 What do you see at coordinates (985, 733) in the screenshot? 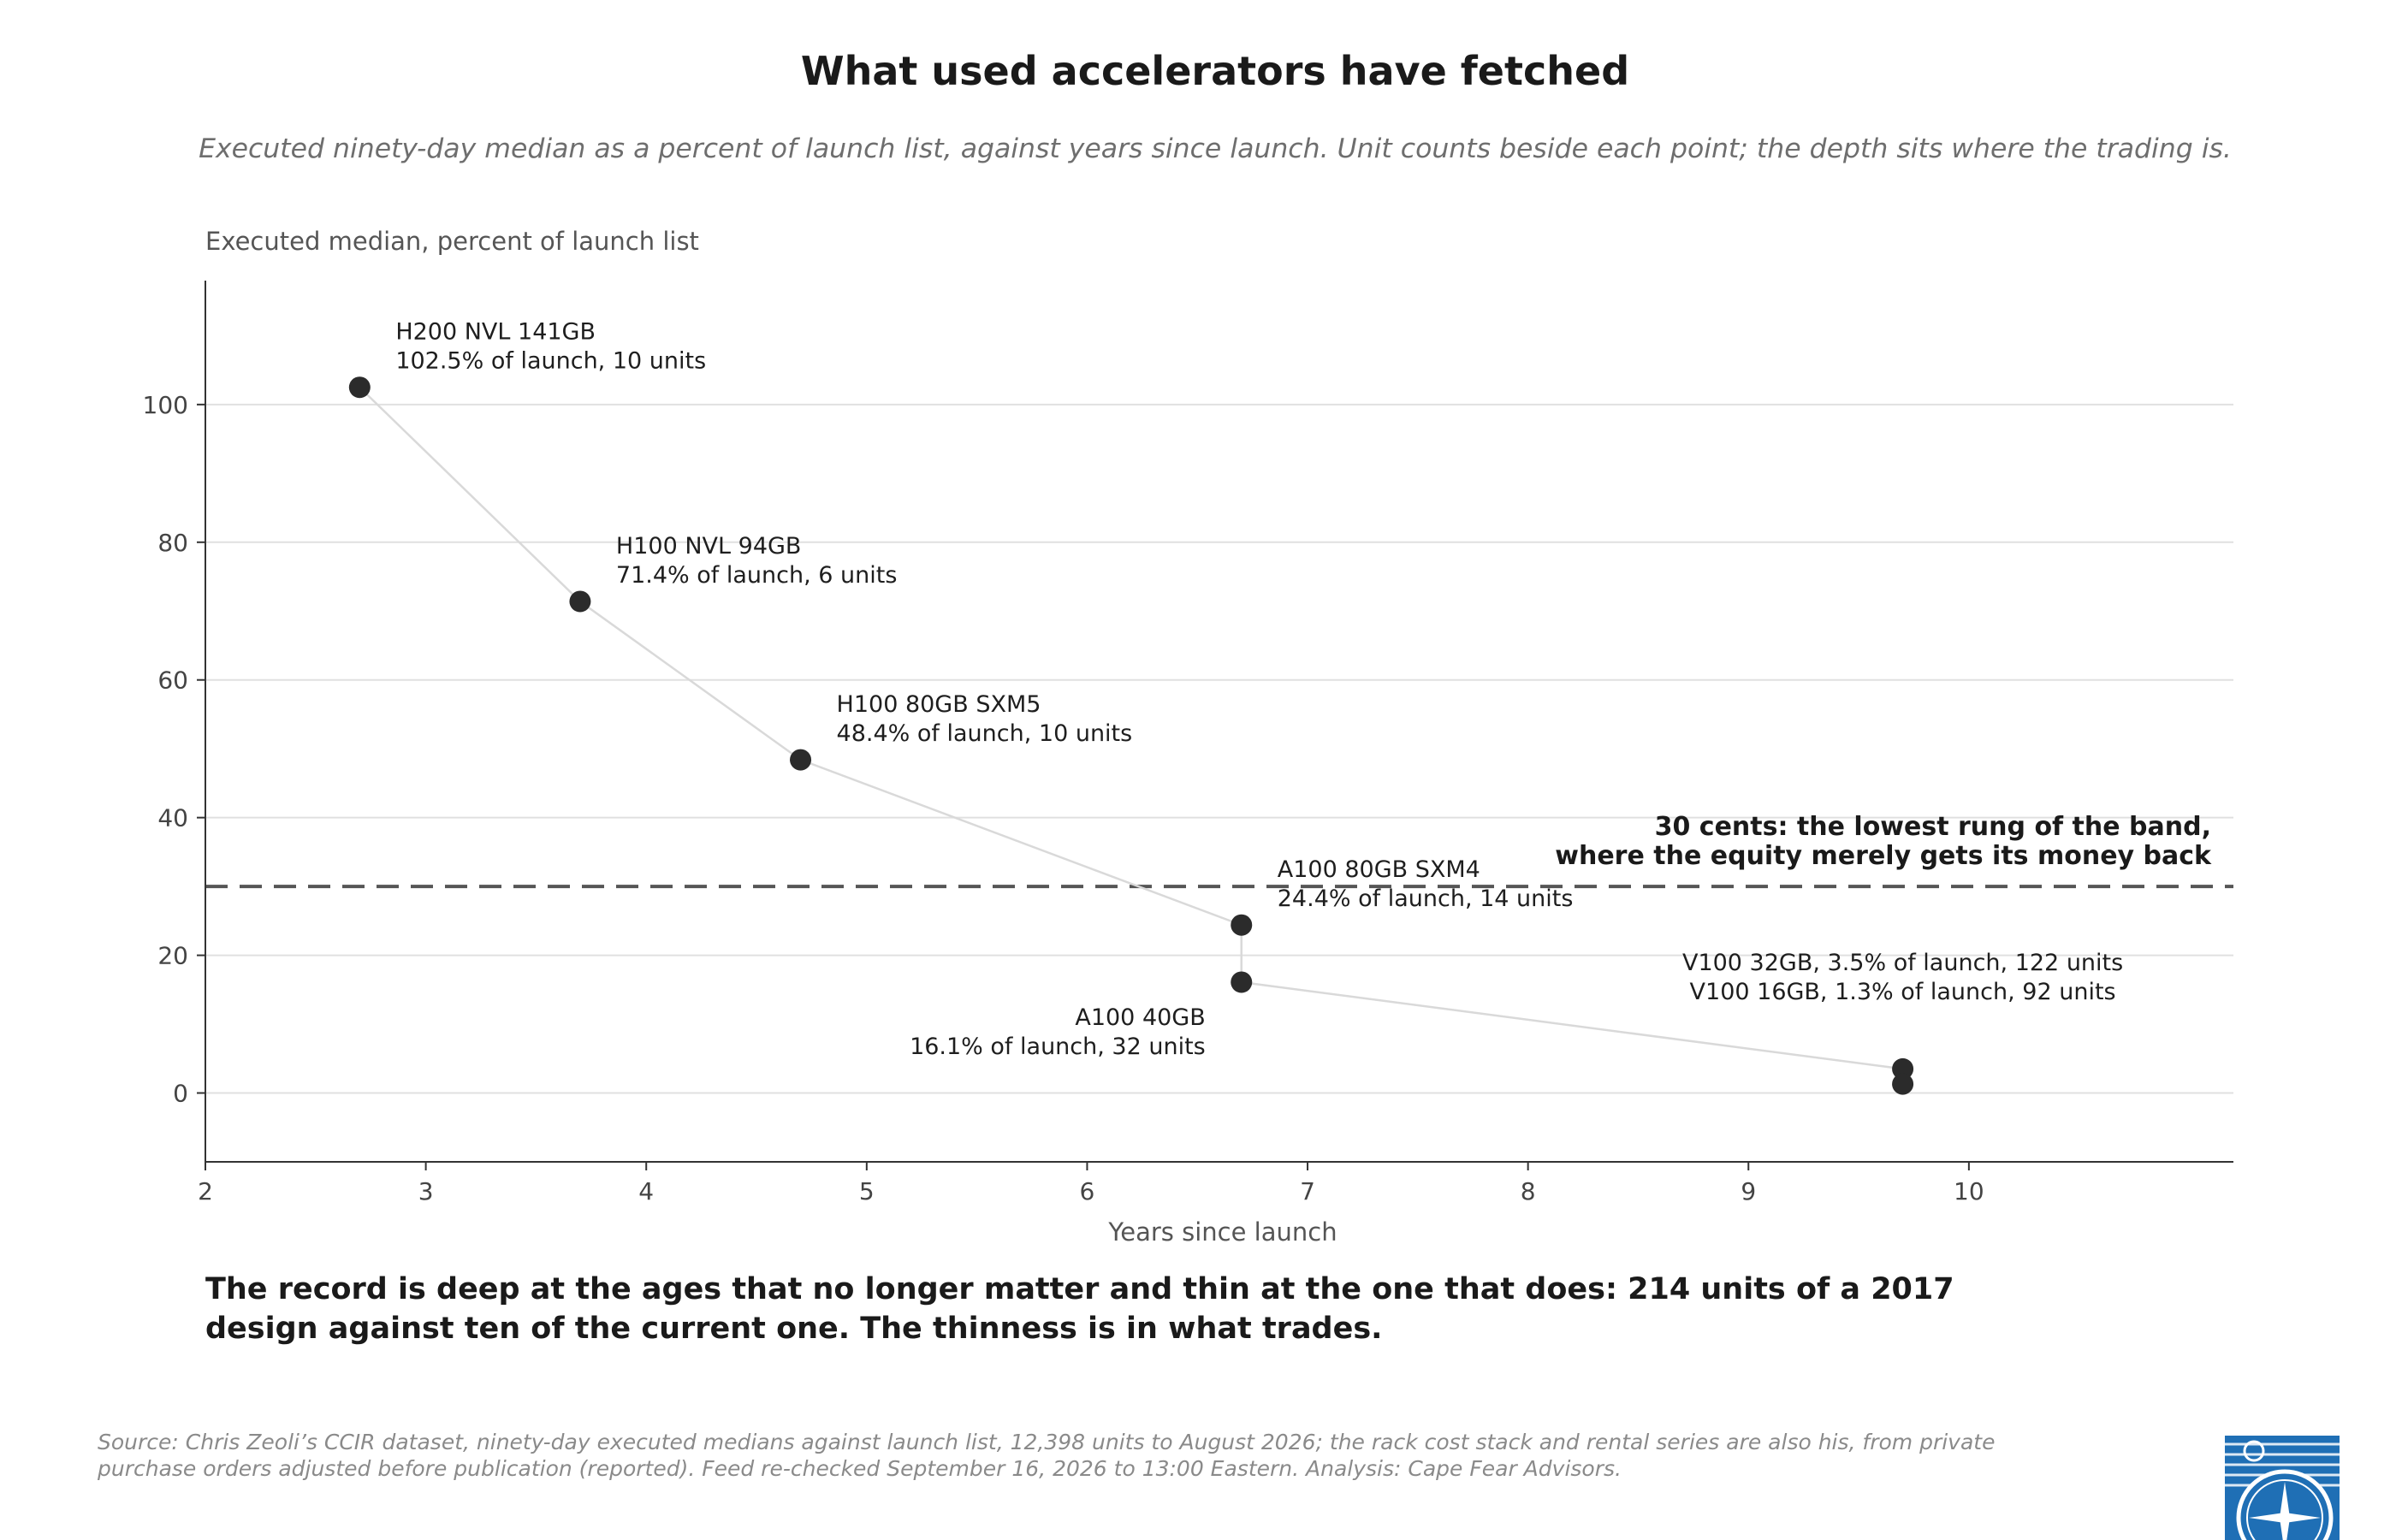
I see `point-value-label: 48.4% of launch, 10 units` at bounding box center [985, 733].